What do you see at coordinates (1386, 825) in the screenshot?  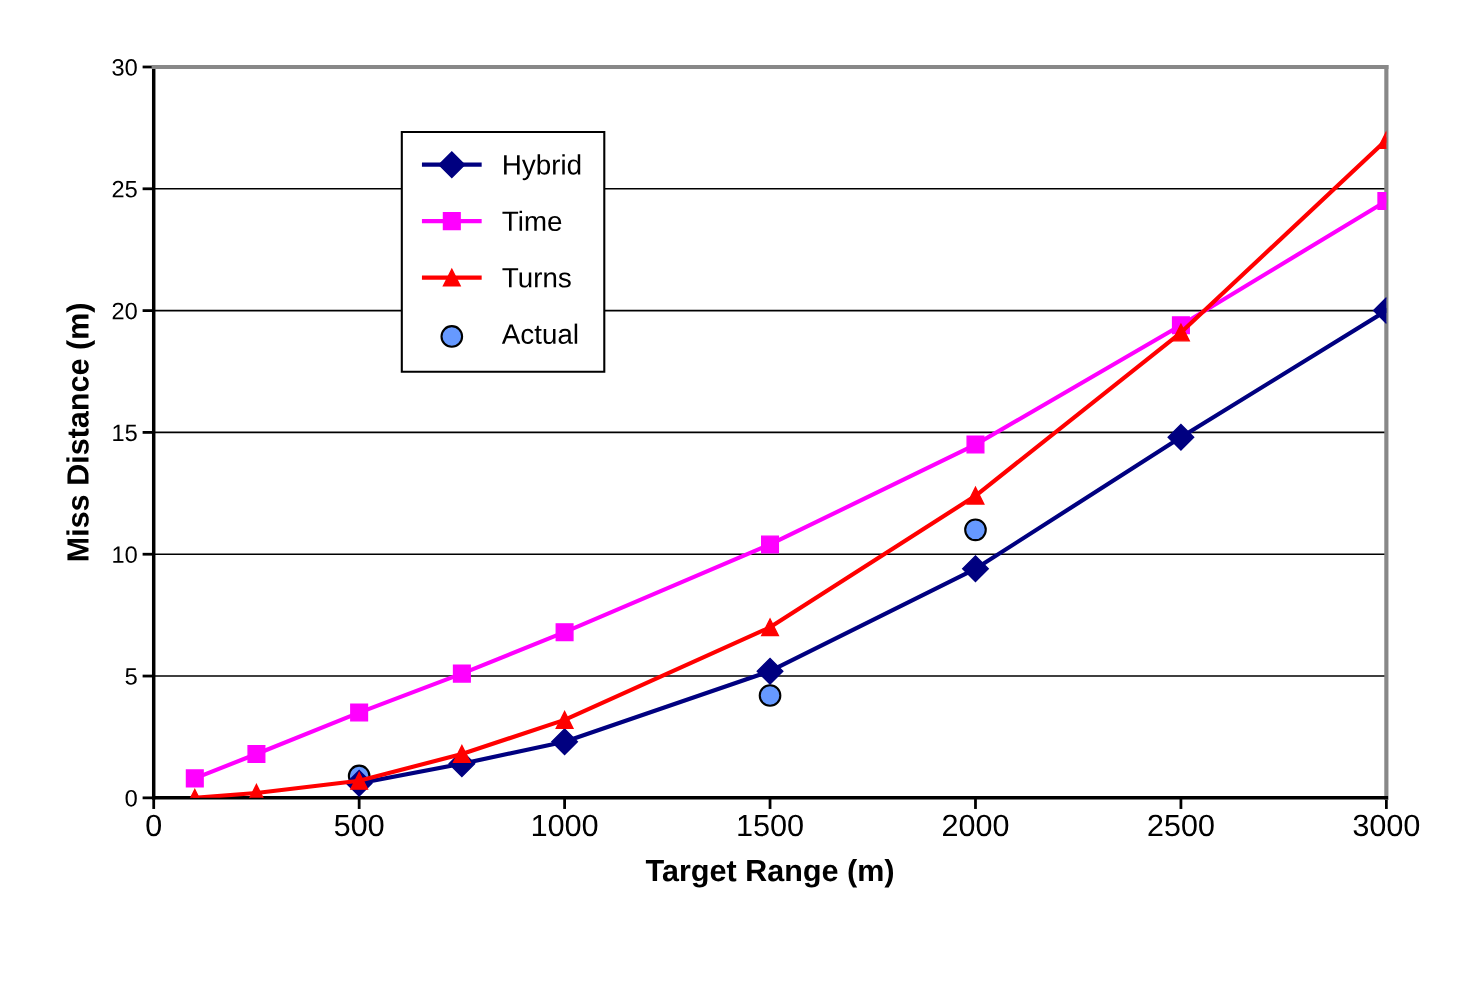 I see `x-tick-label: 3000` at bounding box center [1386, 825].